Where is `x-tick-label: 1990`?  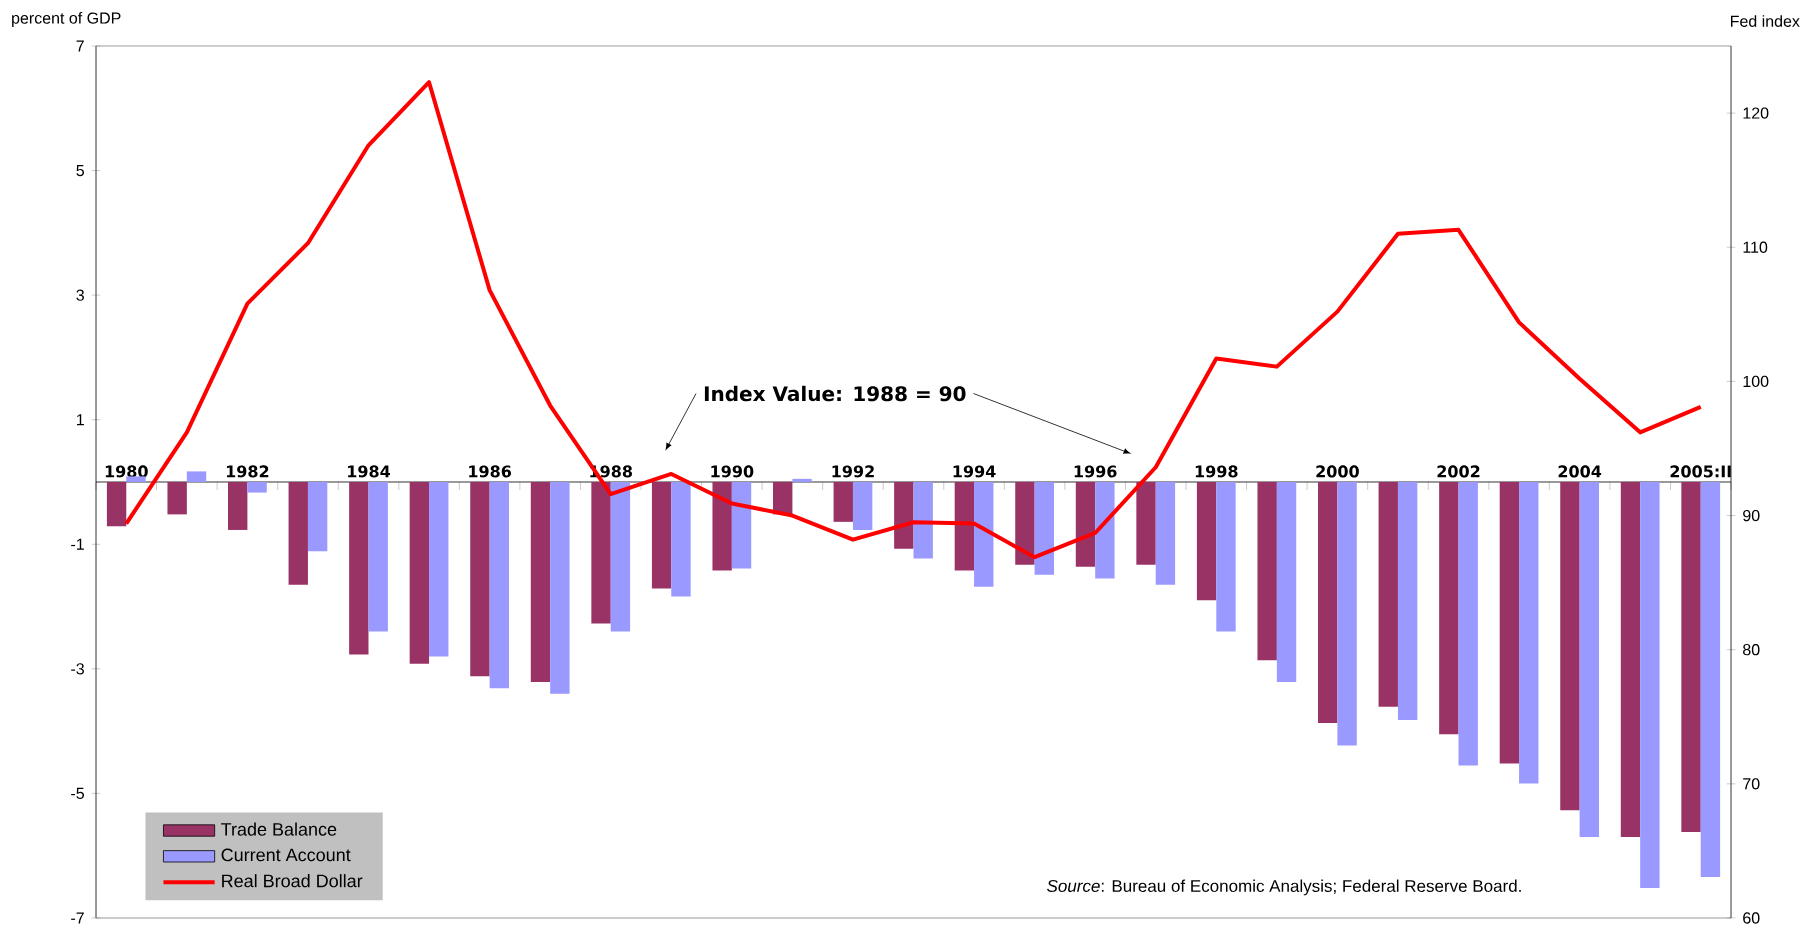
x-tick-label: 1990 is located at coordinates (732, 471).